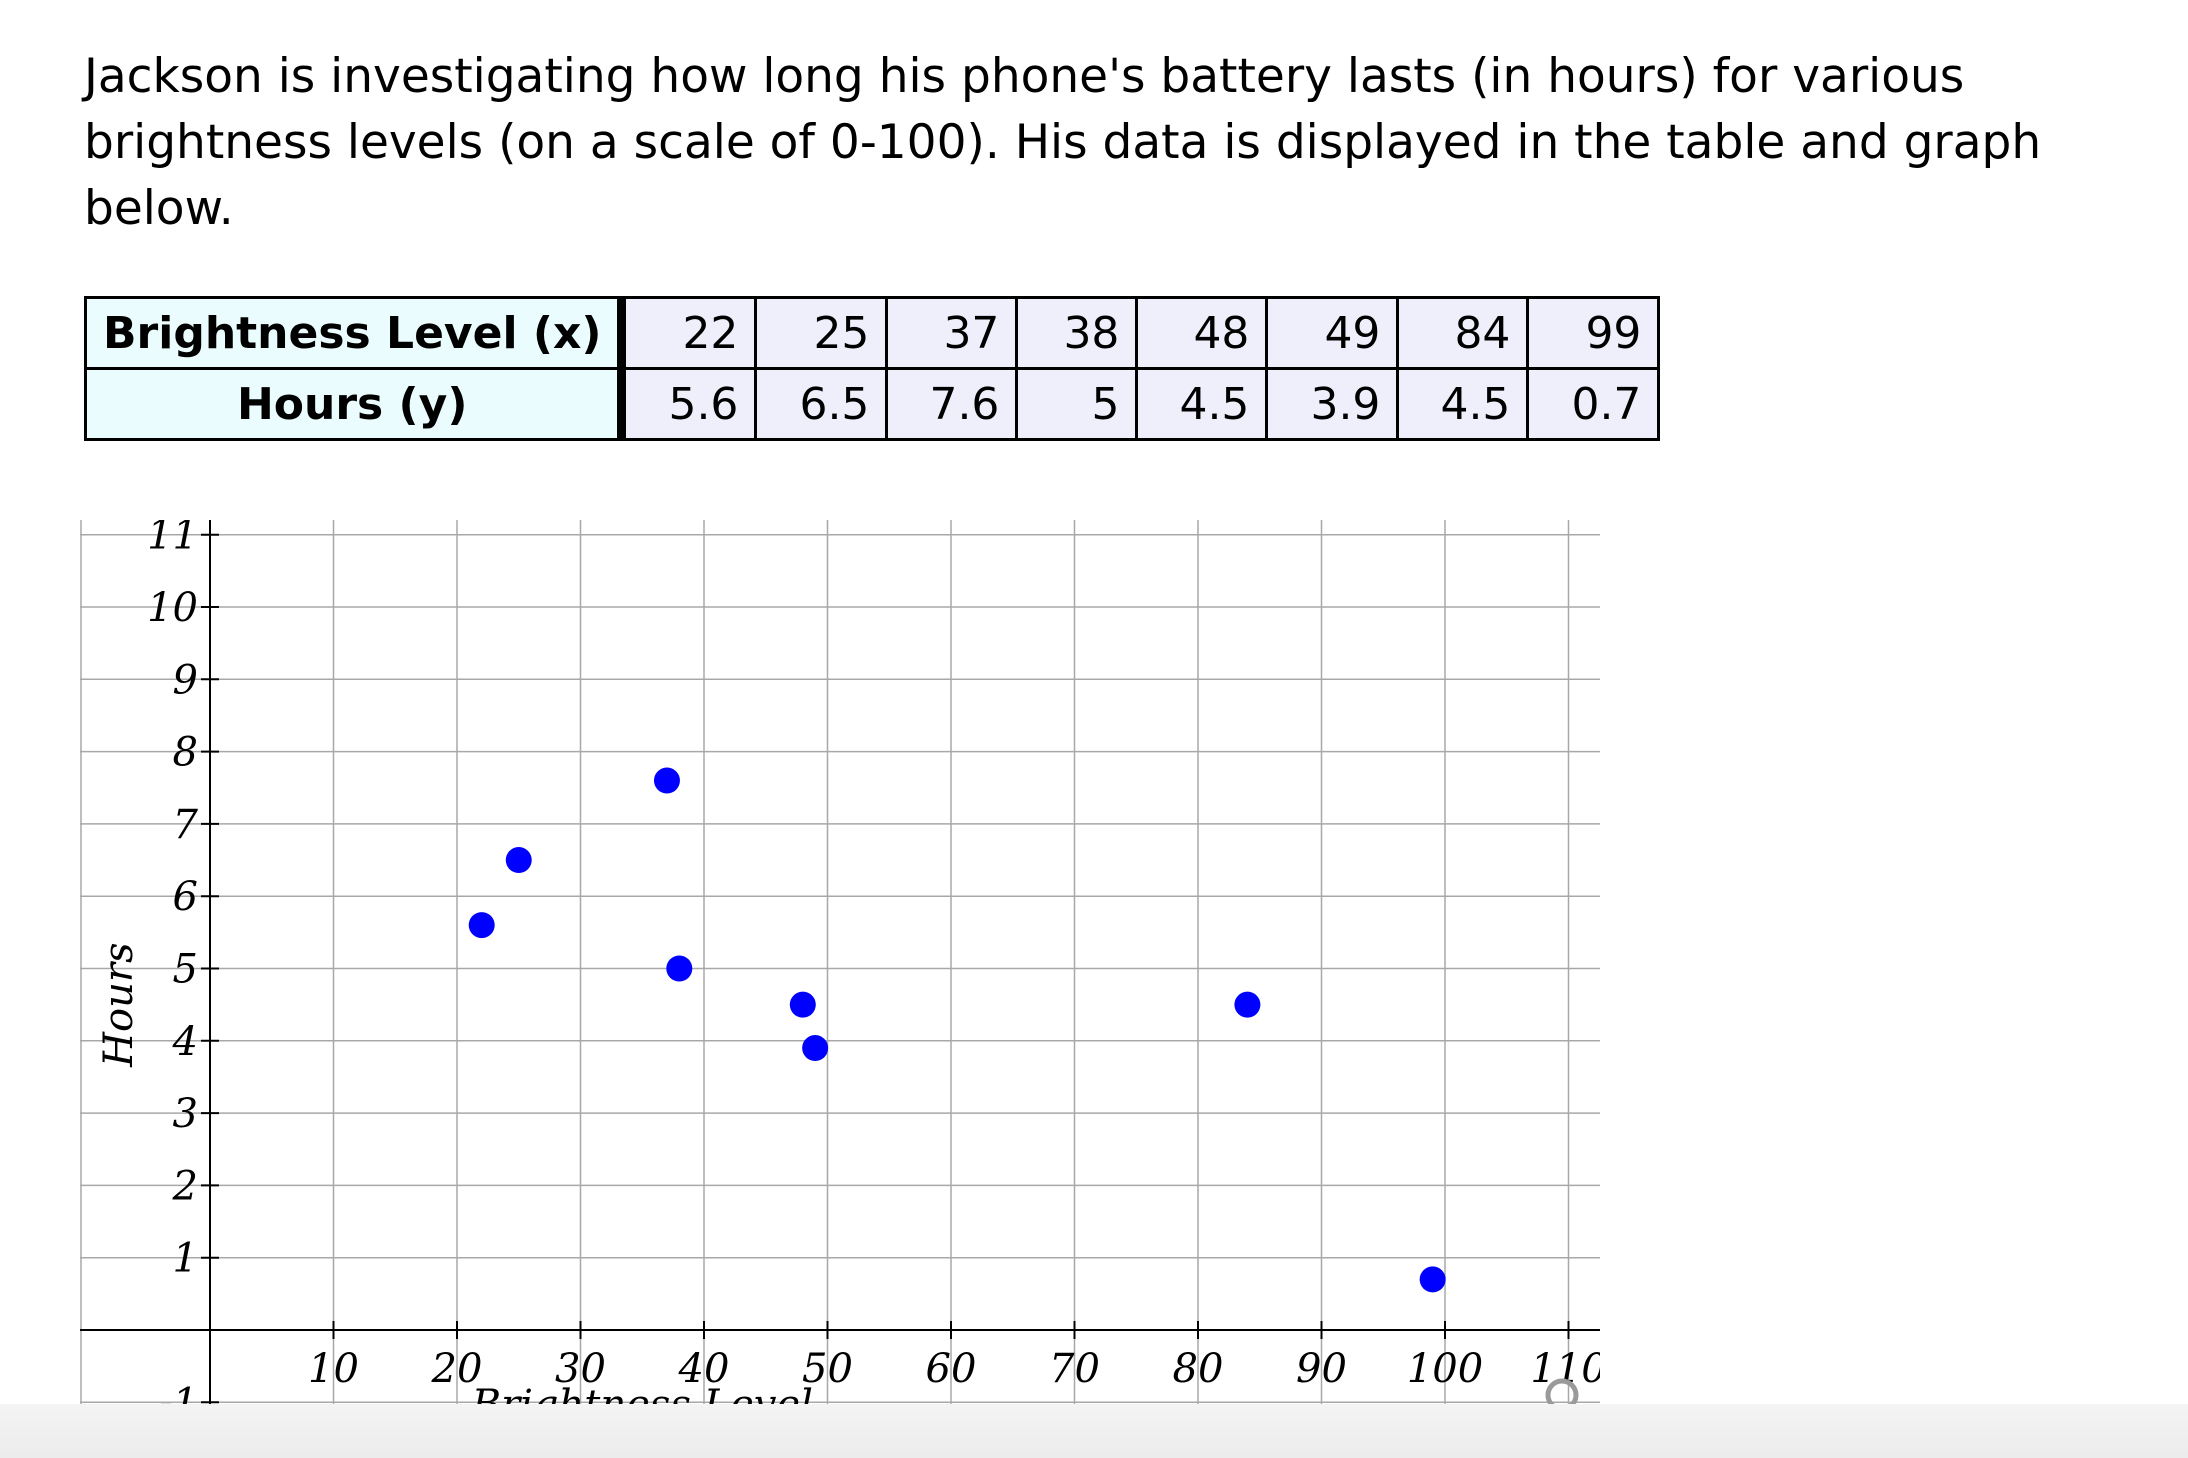 The image size is (2188, 1458). I want to click on x-tick-labels: 10 20 30 40 50 60 70 80 90 100 110, so click(954, 1369).